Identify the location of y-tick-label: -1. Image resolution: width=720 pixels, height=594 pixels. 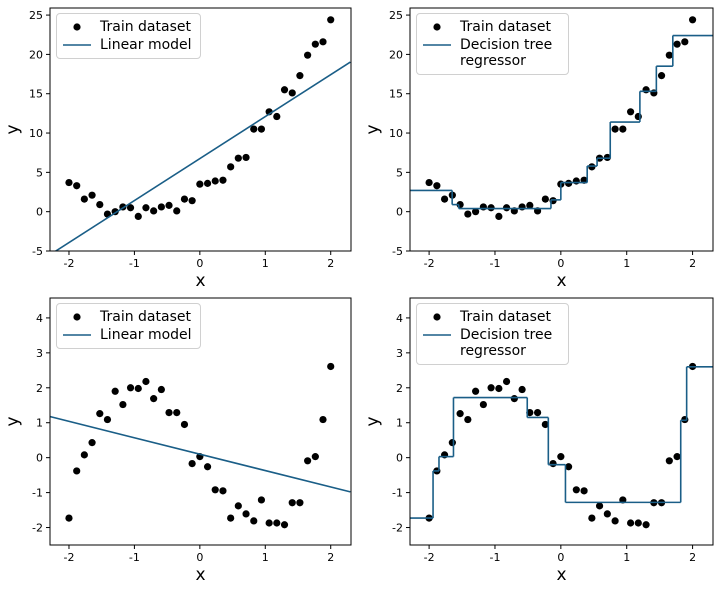
(37, 493).